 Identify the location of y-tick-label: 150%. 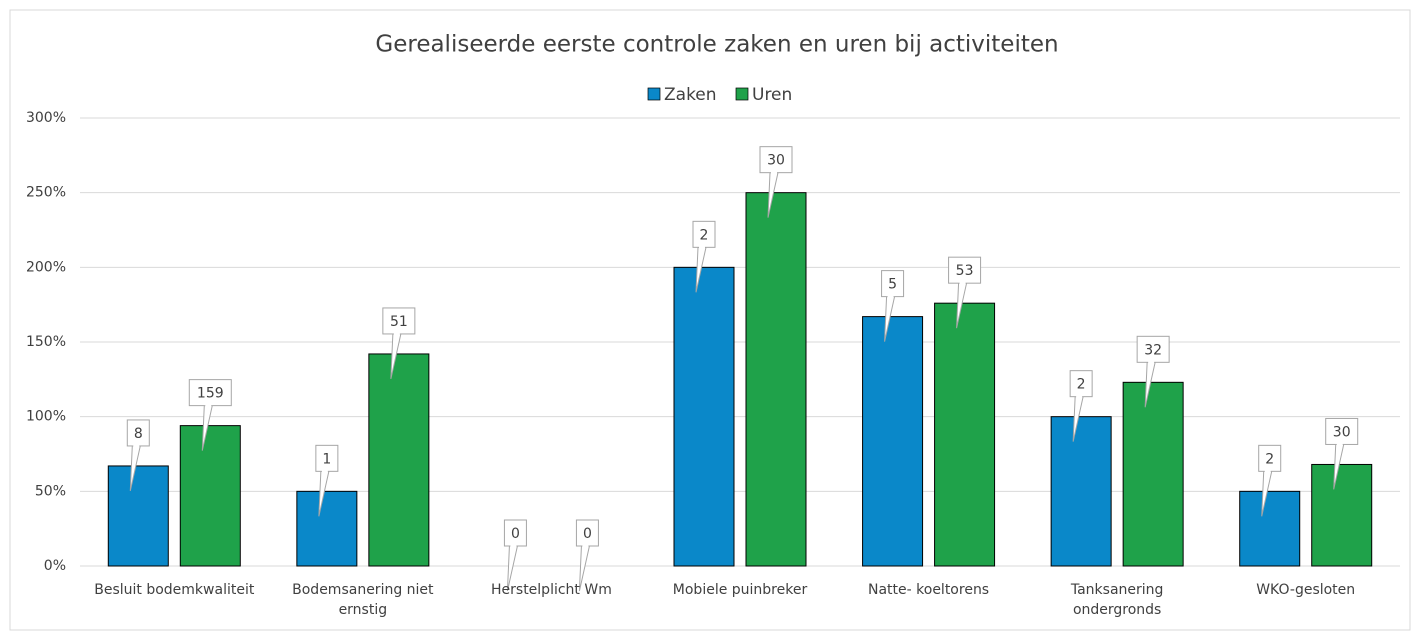
(46, 342).